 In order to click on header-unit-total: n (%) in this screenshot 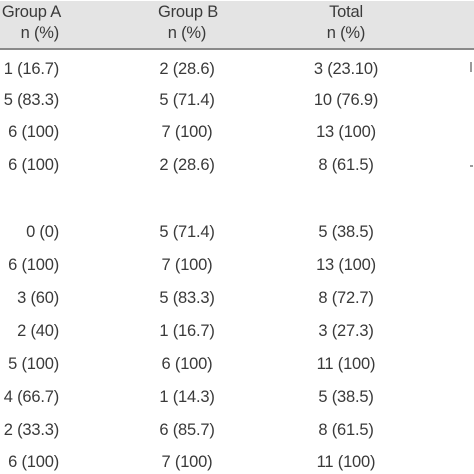, I will do `click(346, 33)`.